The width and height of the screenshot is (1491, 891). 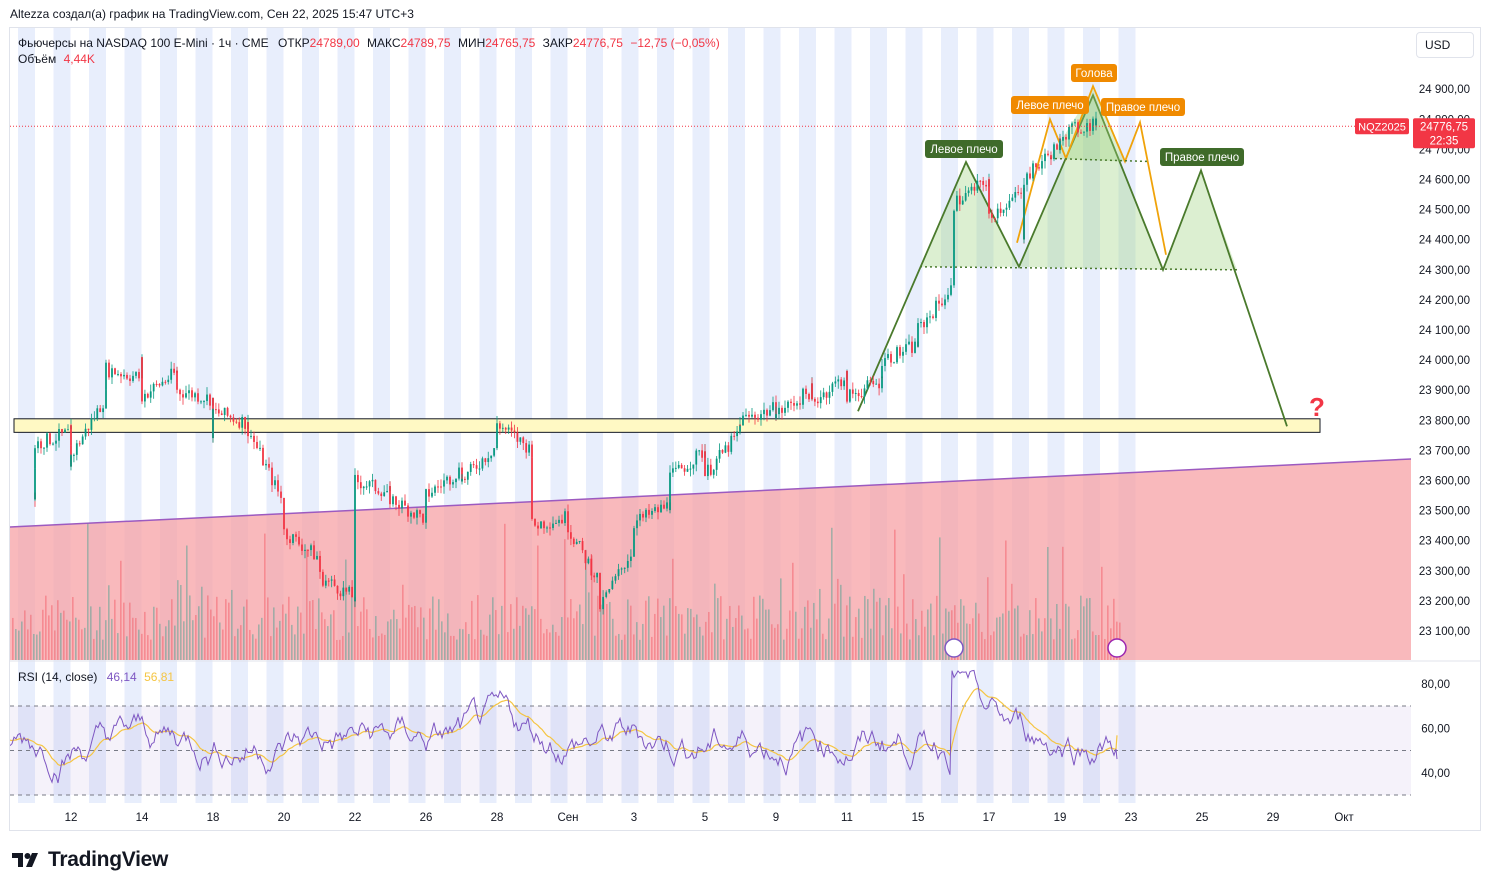 What do you see at coordinates (143, 43) in the screenshot?
I see `symbol-title: Фьючерсы на NASDAQ 100 E-Mini · 1ч · CME` at bounding box center [143, 43].